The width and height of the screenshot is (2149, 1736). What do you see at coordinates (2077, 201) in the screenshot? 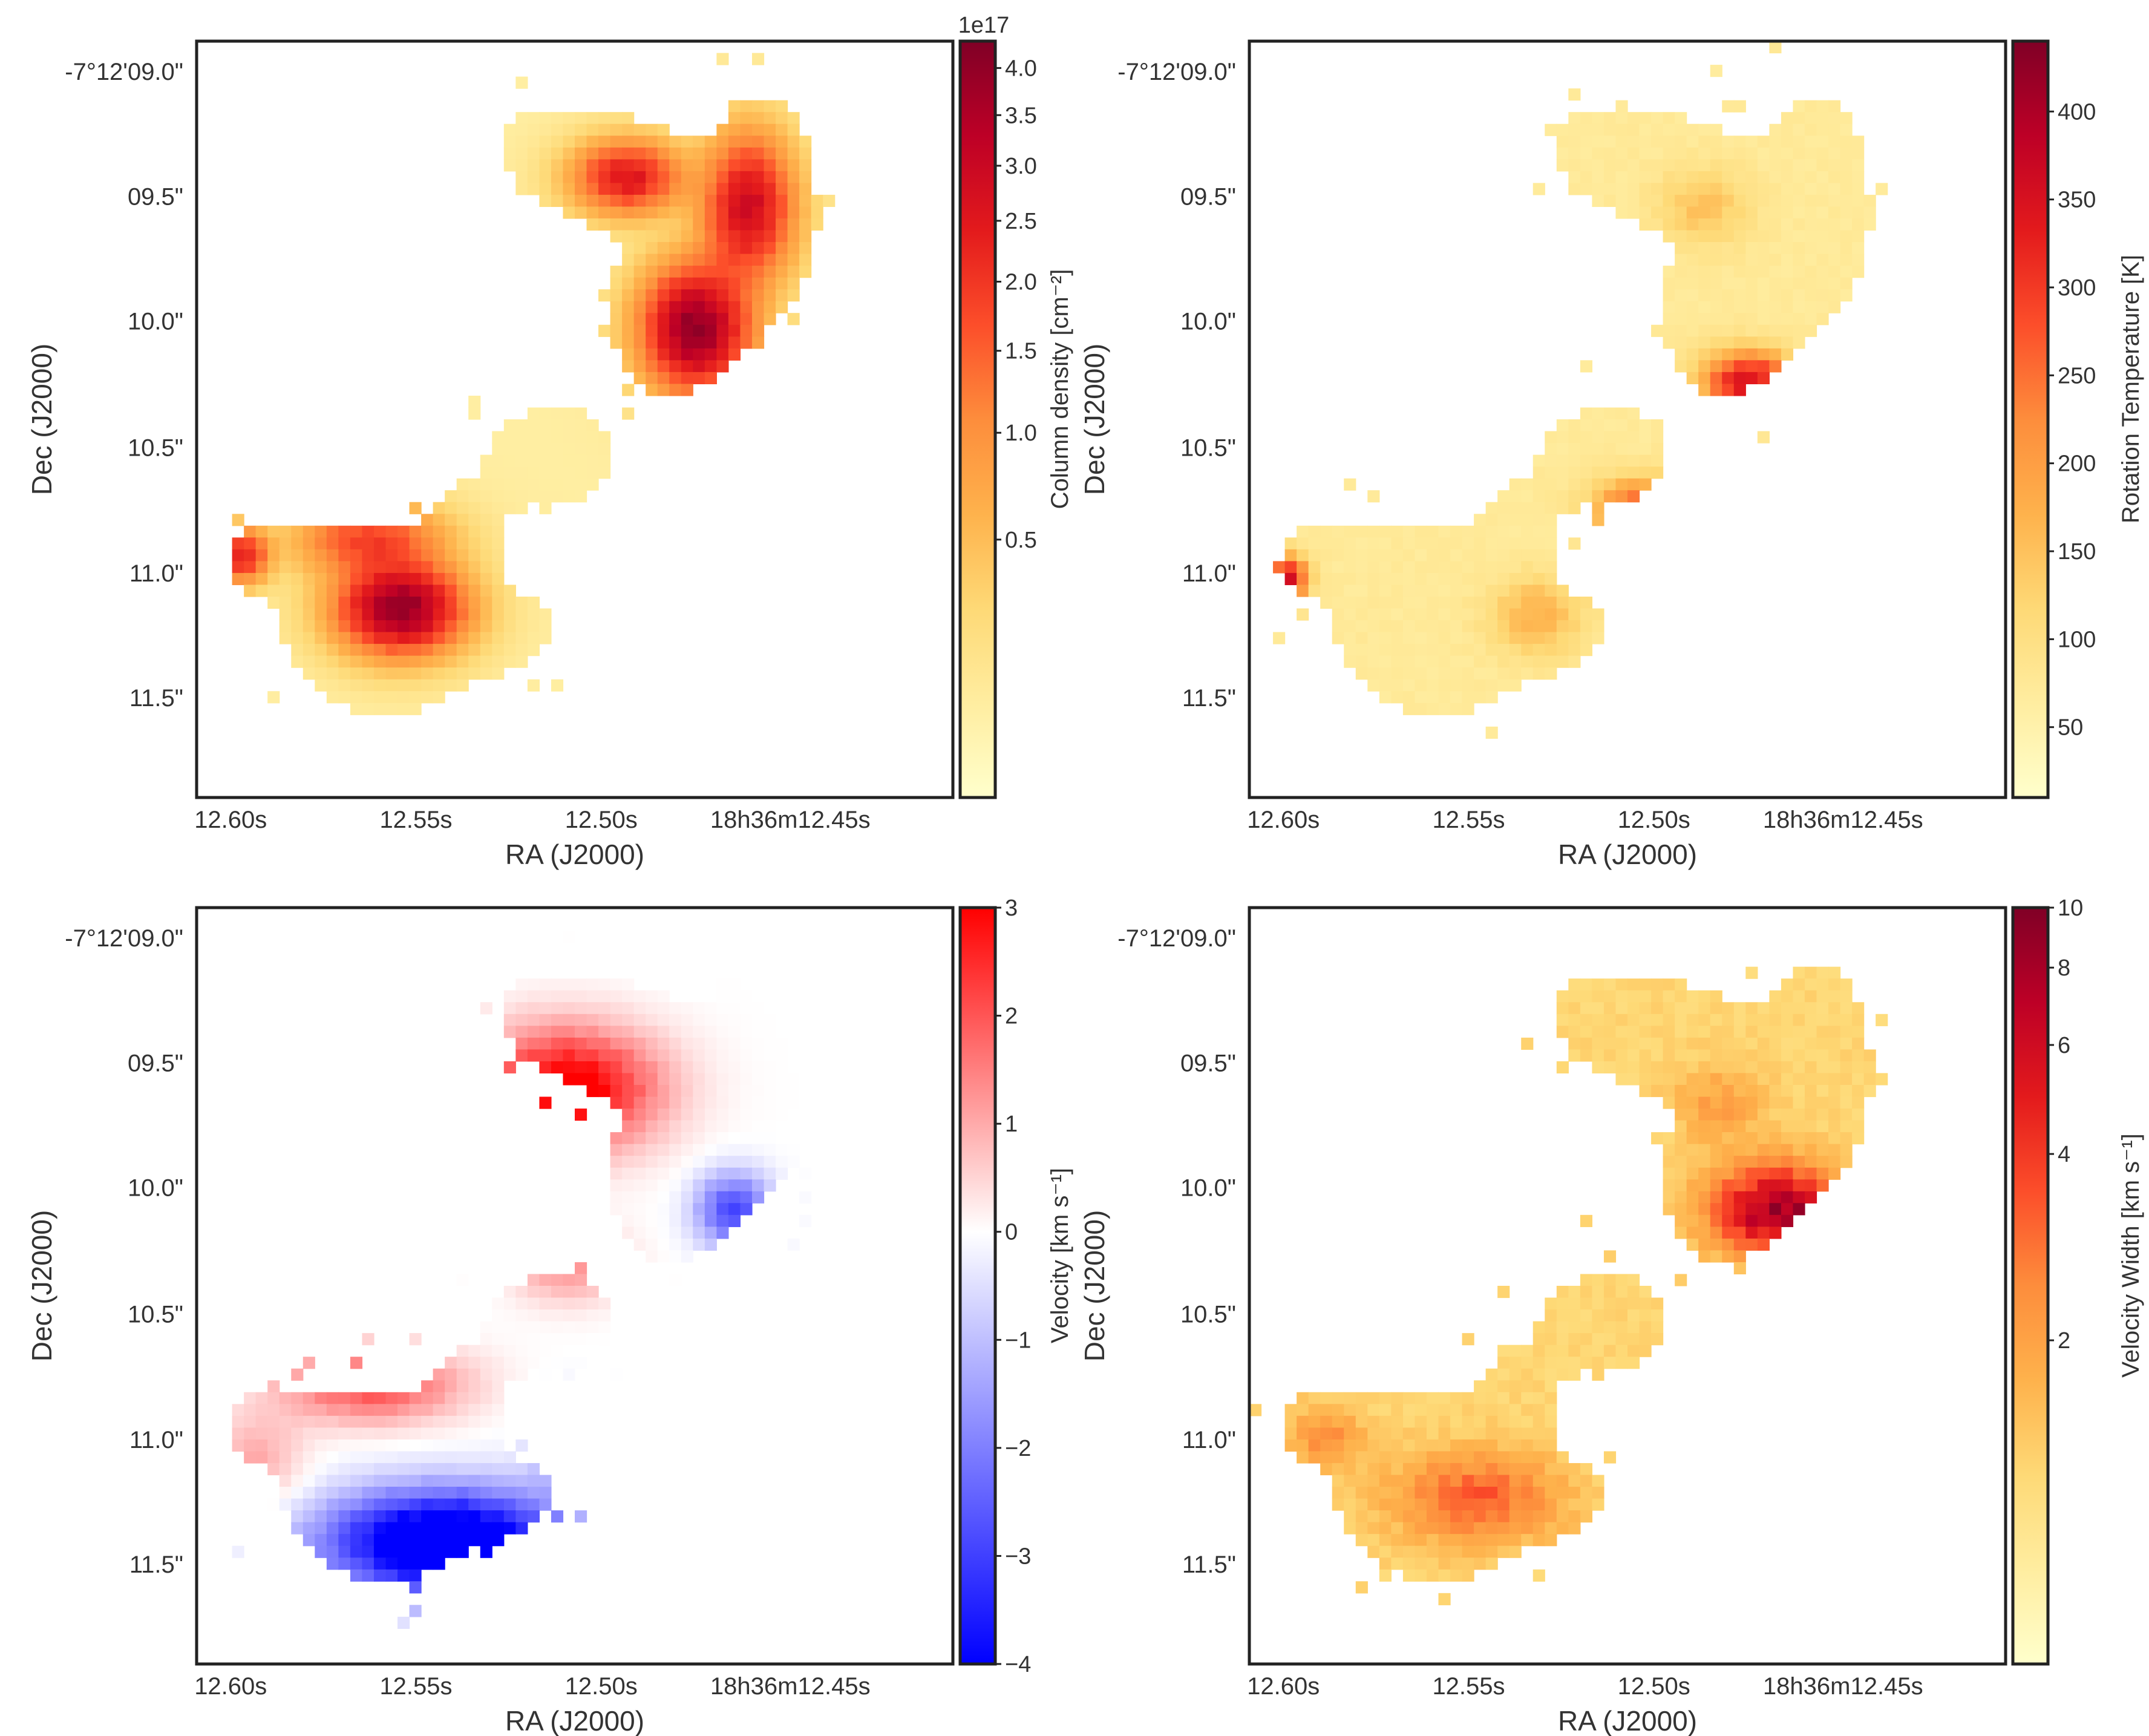
I see `temperature-colorbar-tick-label: 350` at bounding box center [2077, 201].